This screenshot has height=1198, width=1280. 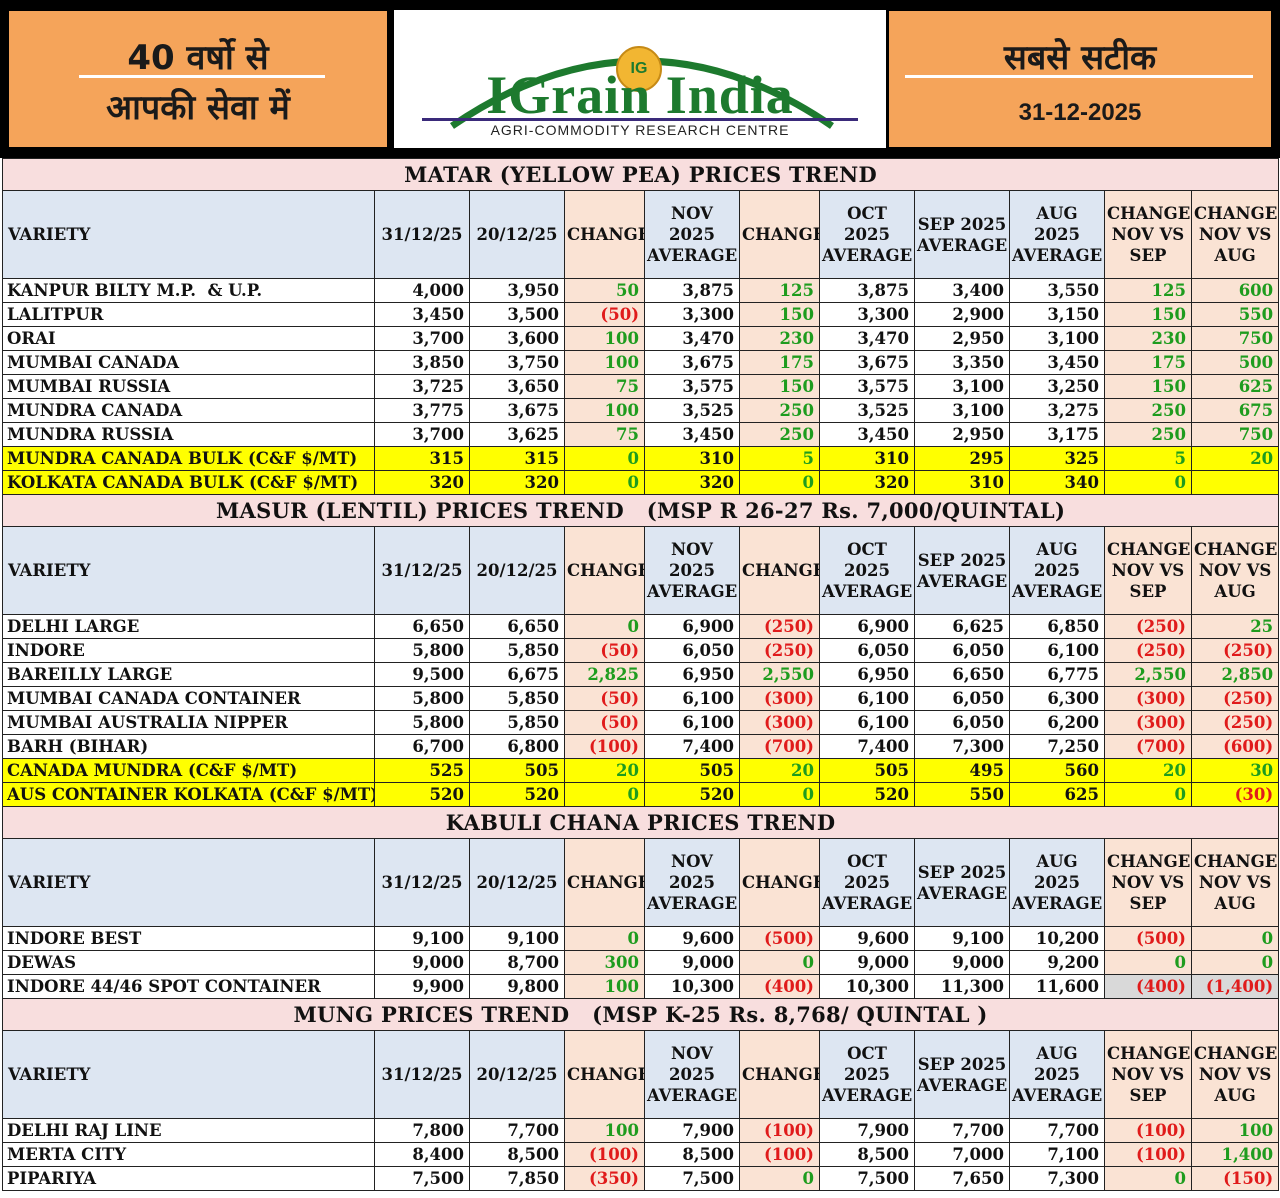 What do you see at coordinates (422, 722) in the screenshot?
I see `price-cell: 5,800` at bounding box center [422, 722].